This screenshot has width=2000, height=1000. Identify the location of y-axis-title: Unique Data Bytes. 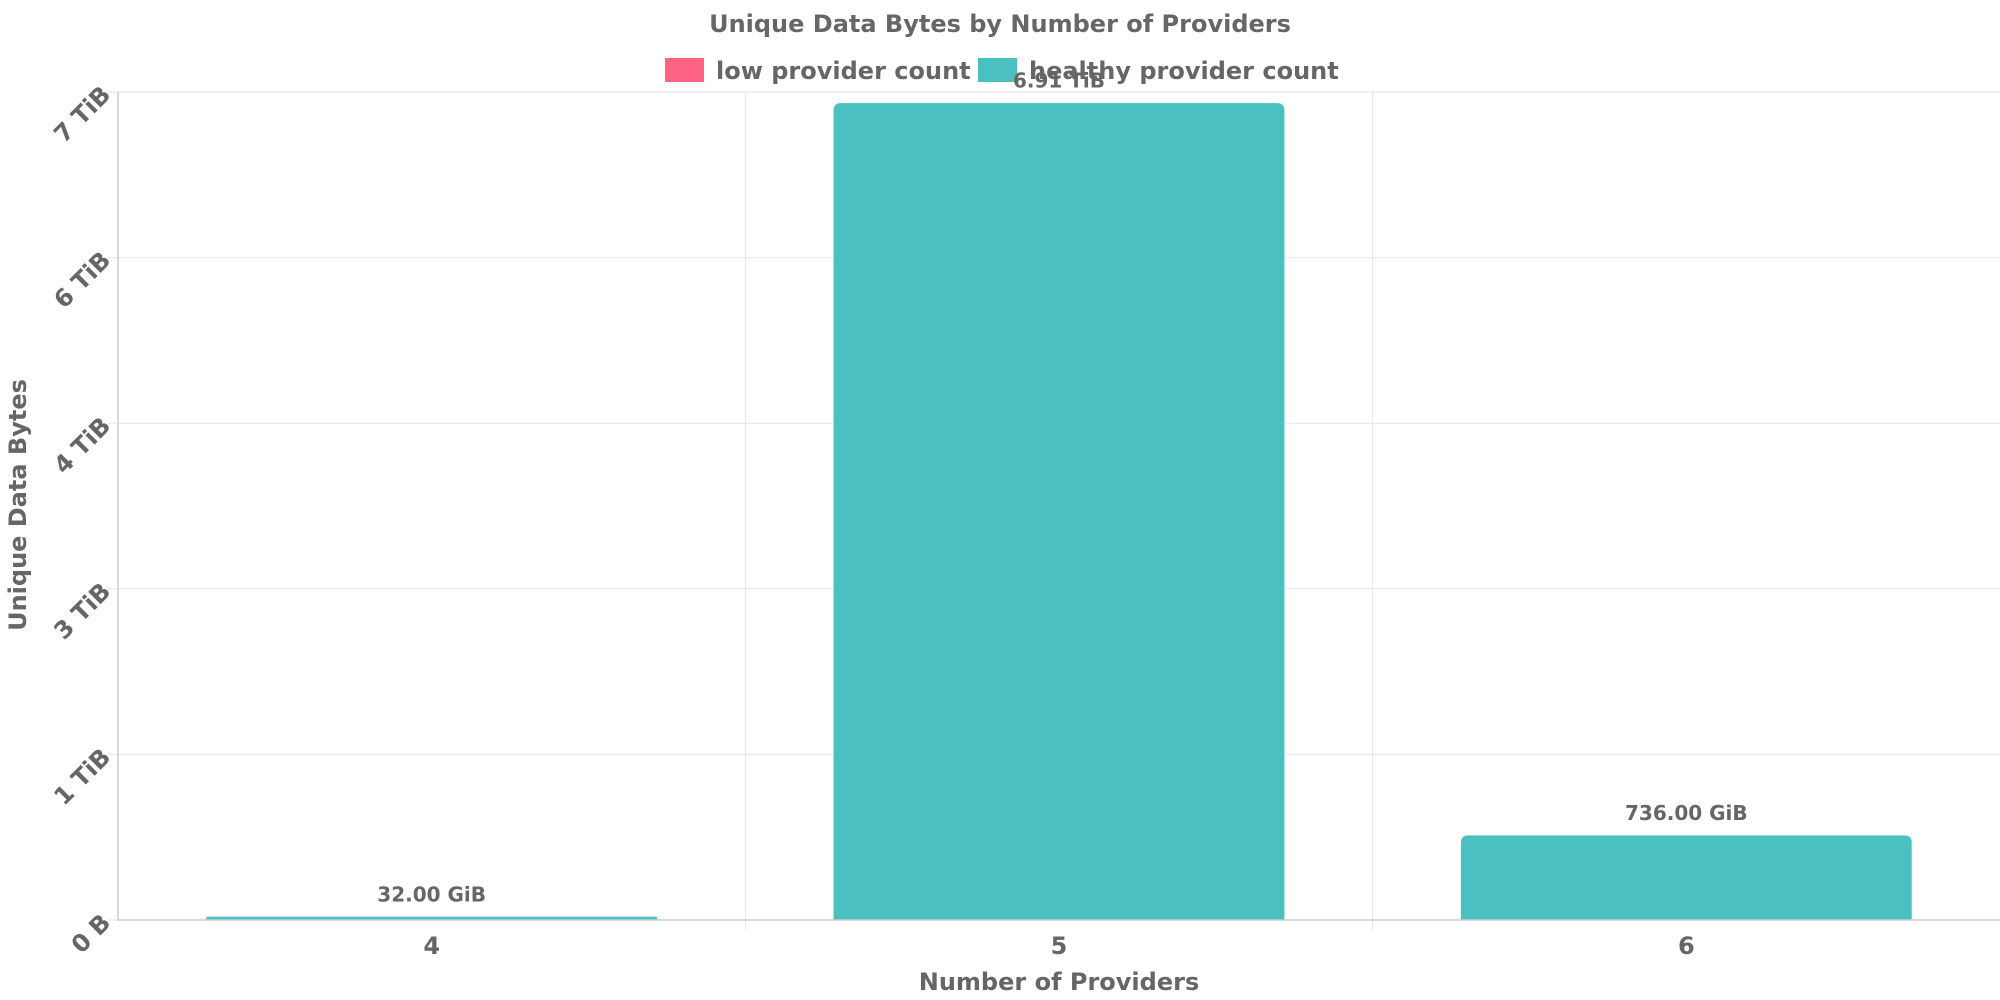
(18, 505).